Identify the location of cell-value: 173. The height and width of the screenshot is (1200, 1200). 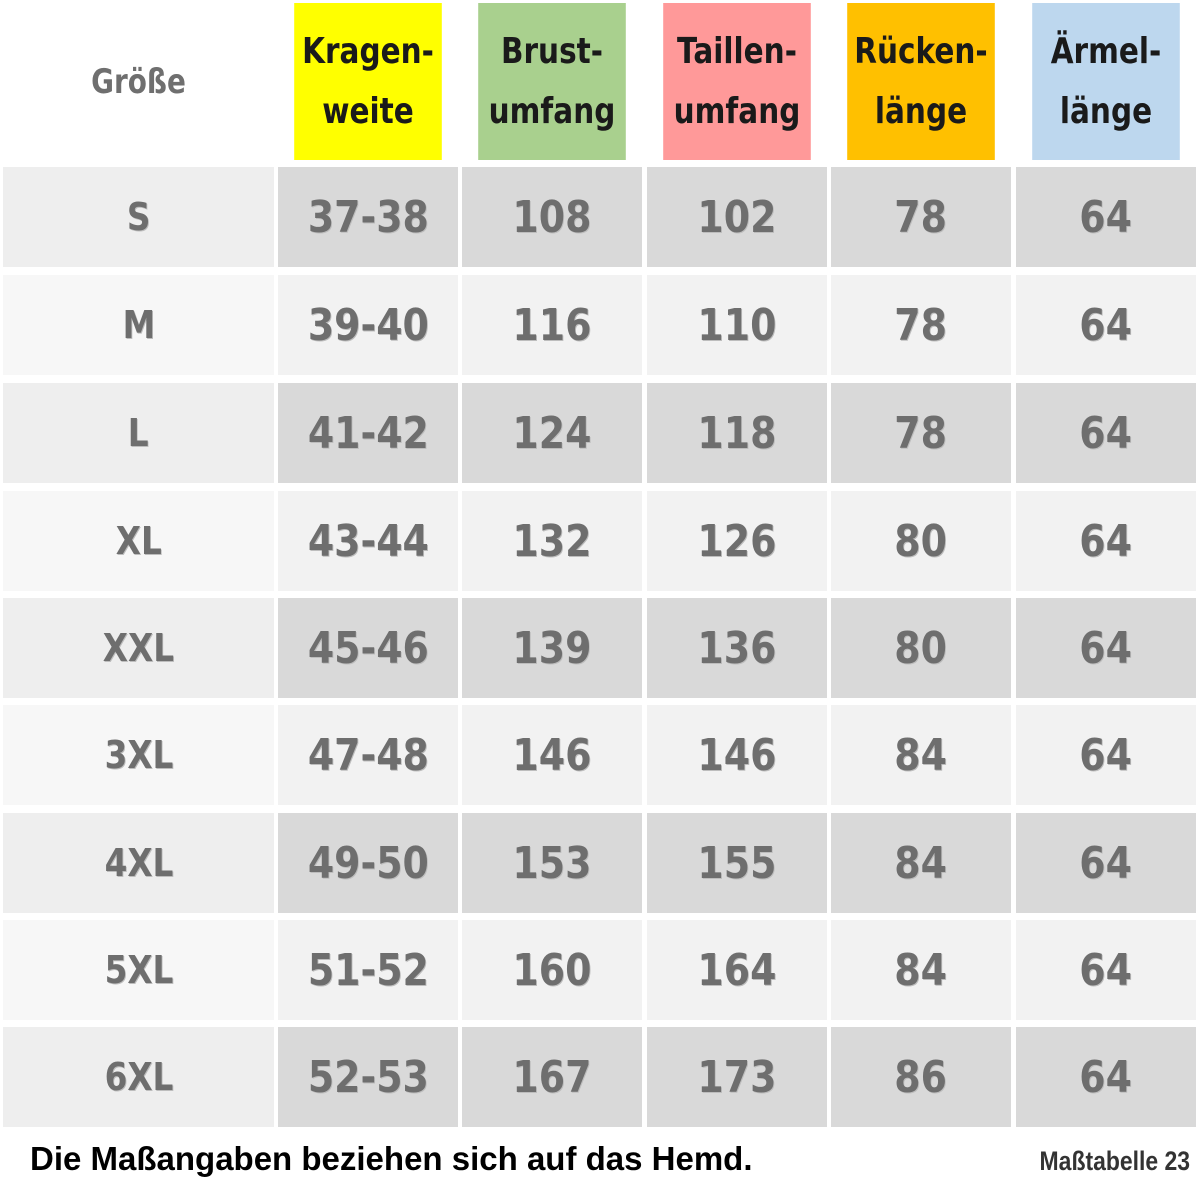
(737, 1077).